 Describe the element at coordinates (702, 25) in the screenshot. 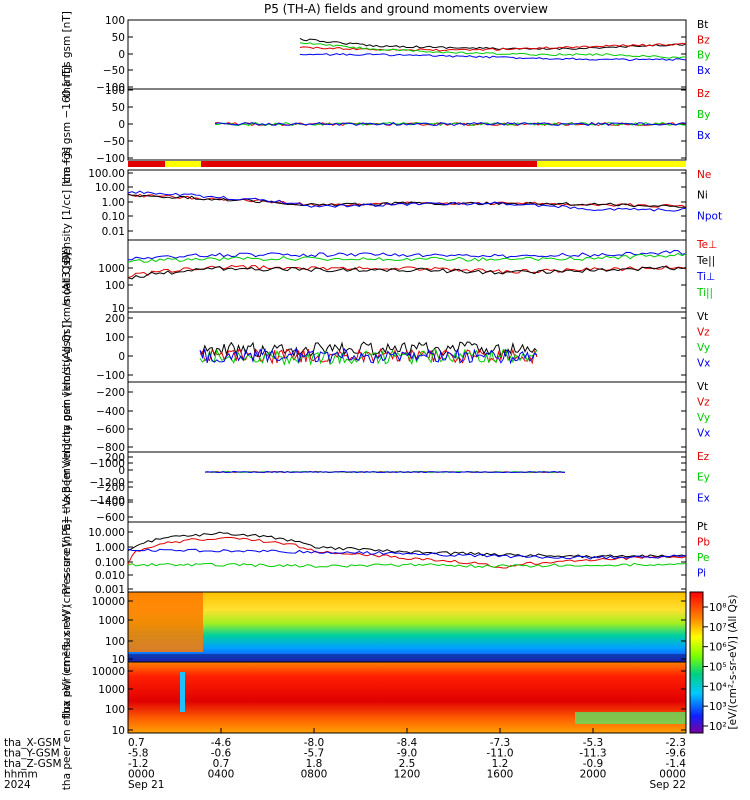

I see `legend-entry: Bt` at that location.